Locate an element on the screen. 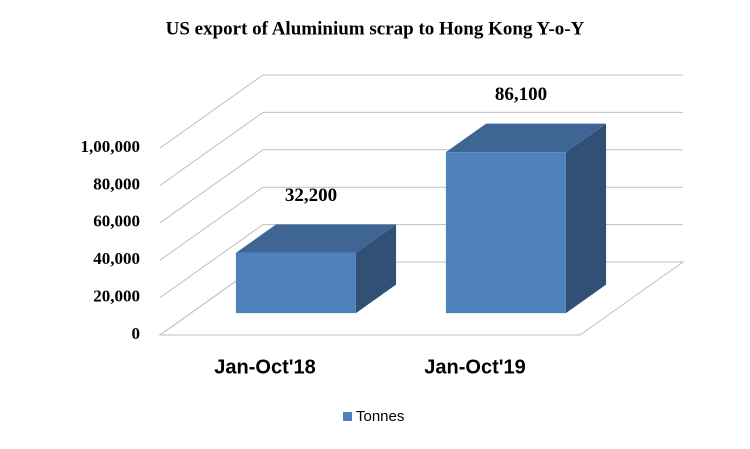  value-label: 86,100 is located at coordinates (521, 94).